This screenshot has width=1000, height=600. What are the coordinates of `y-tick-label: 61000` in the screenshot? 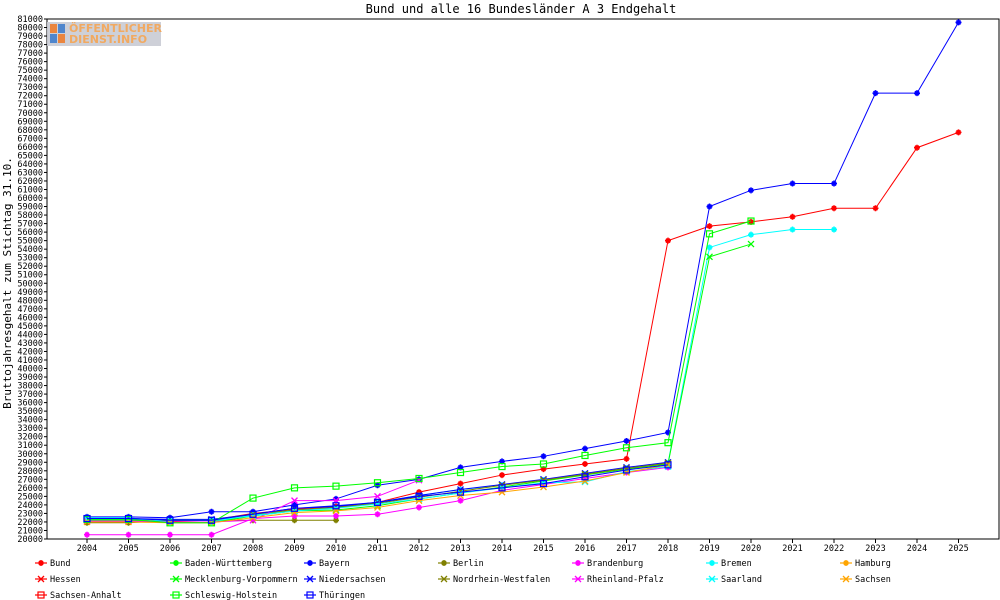 It's located at (30, 190).